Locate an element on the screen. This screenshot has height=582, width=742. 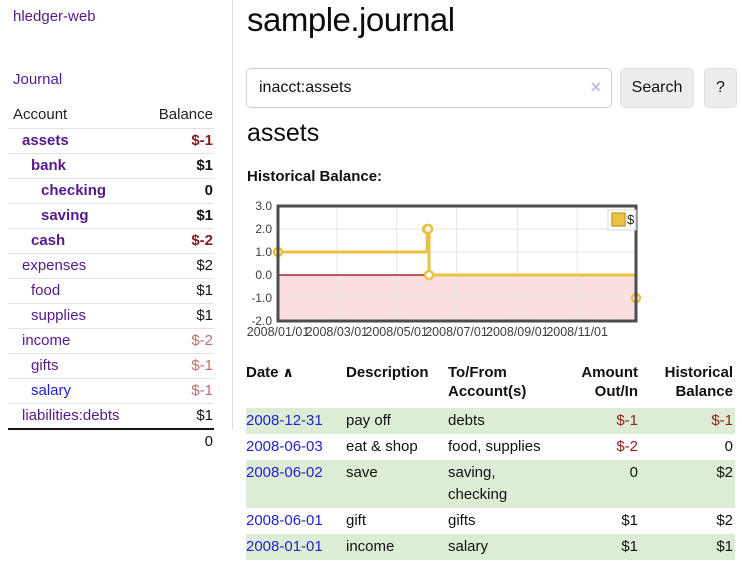
account-link-food: food is located at coordinates (46, 290).